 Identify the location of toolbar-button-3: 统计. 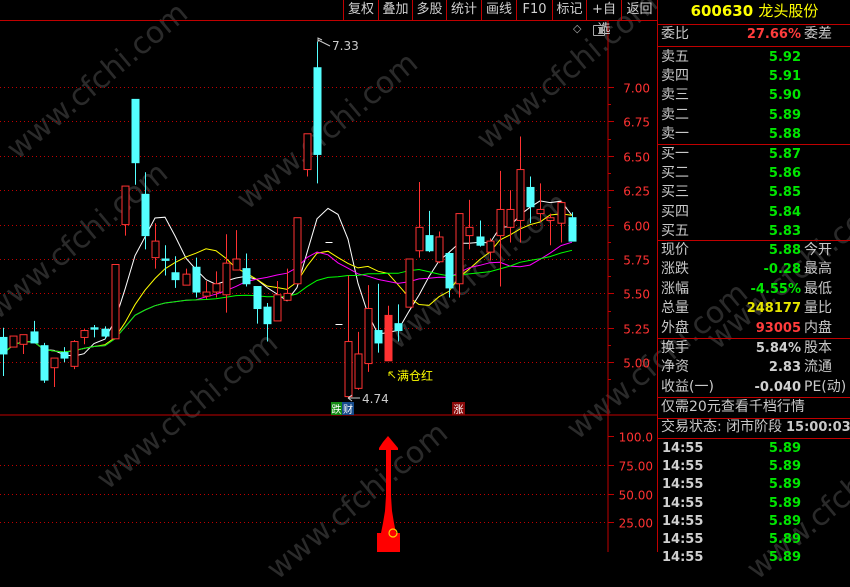
(463, 10).